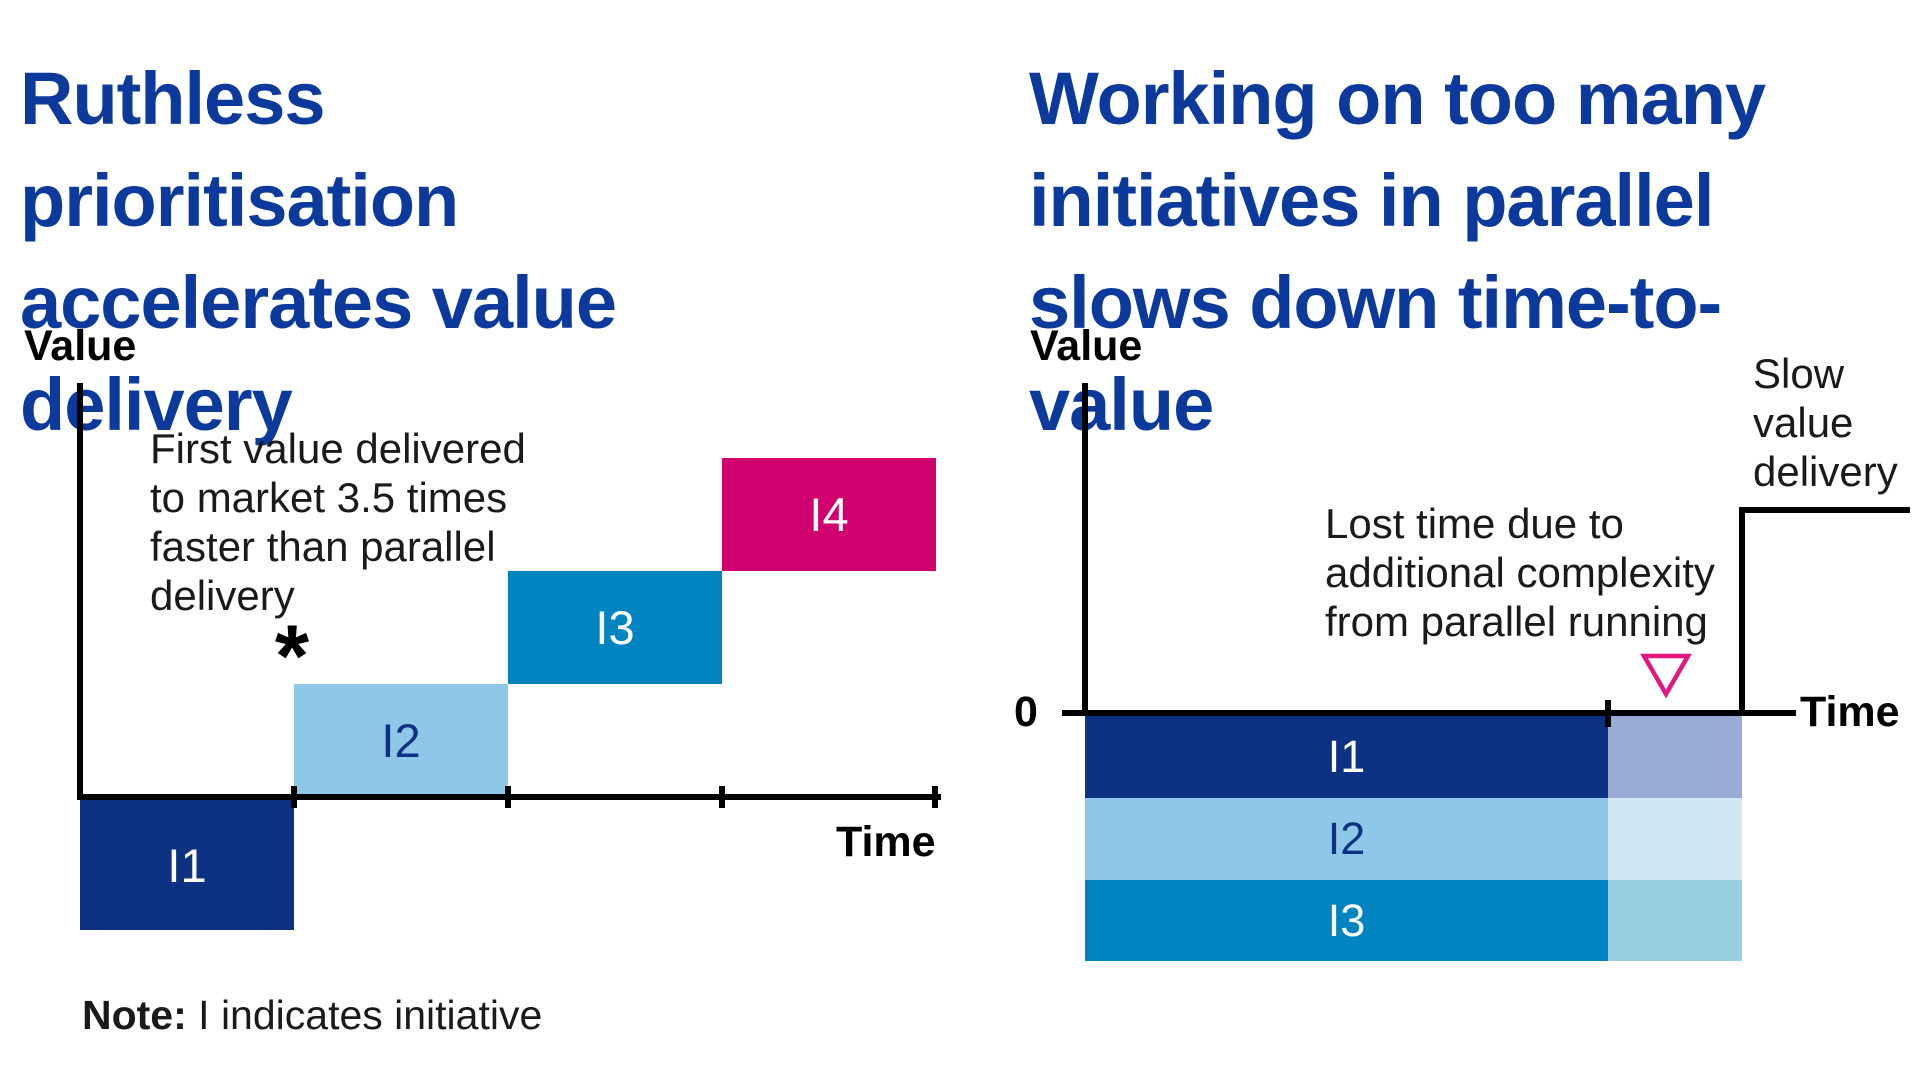 This screenshot has width=1920, height=1080. Describe the element at coordinates (1608, 713) in the screenshot. I see `right-x-axis-tick` at that location.